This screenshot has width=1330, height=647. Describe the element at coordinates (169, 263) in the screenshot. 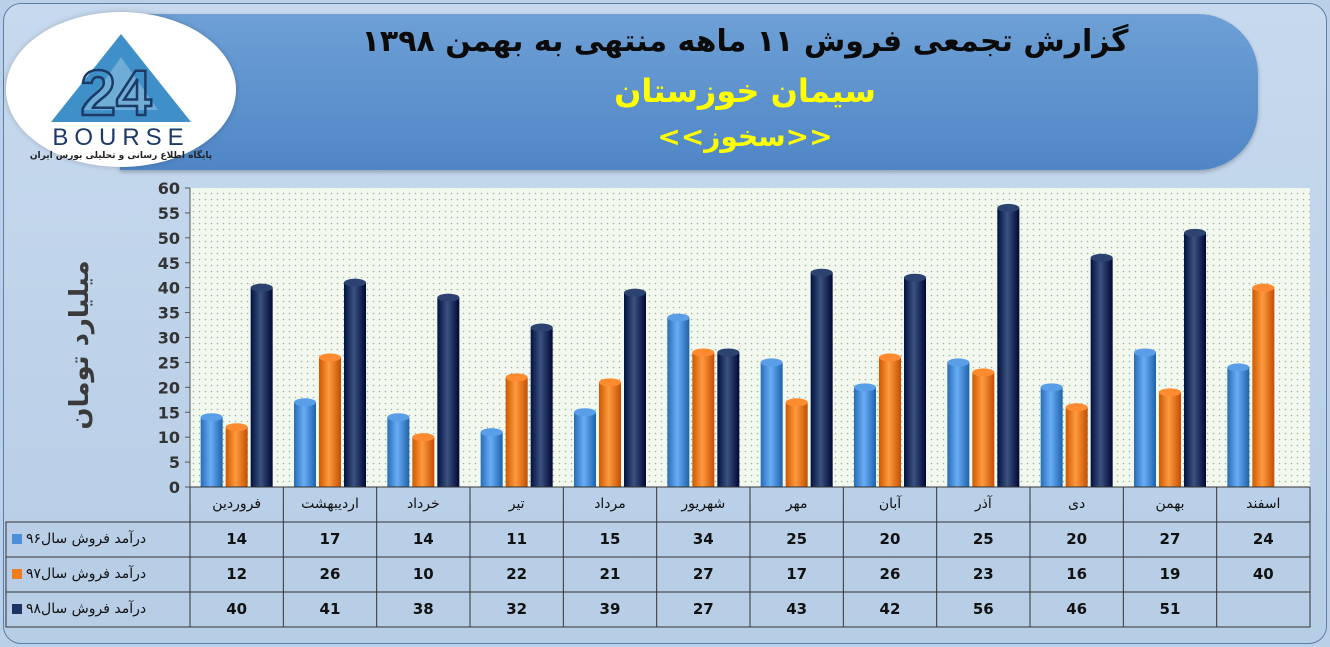

I see `y-tick-label: 45` at that location.